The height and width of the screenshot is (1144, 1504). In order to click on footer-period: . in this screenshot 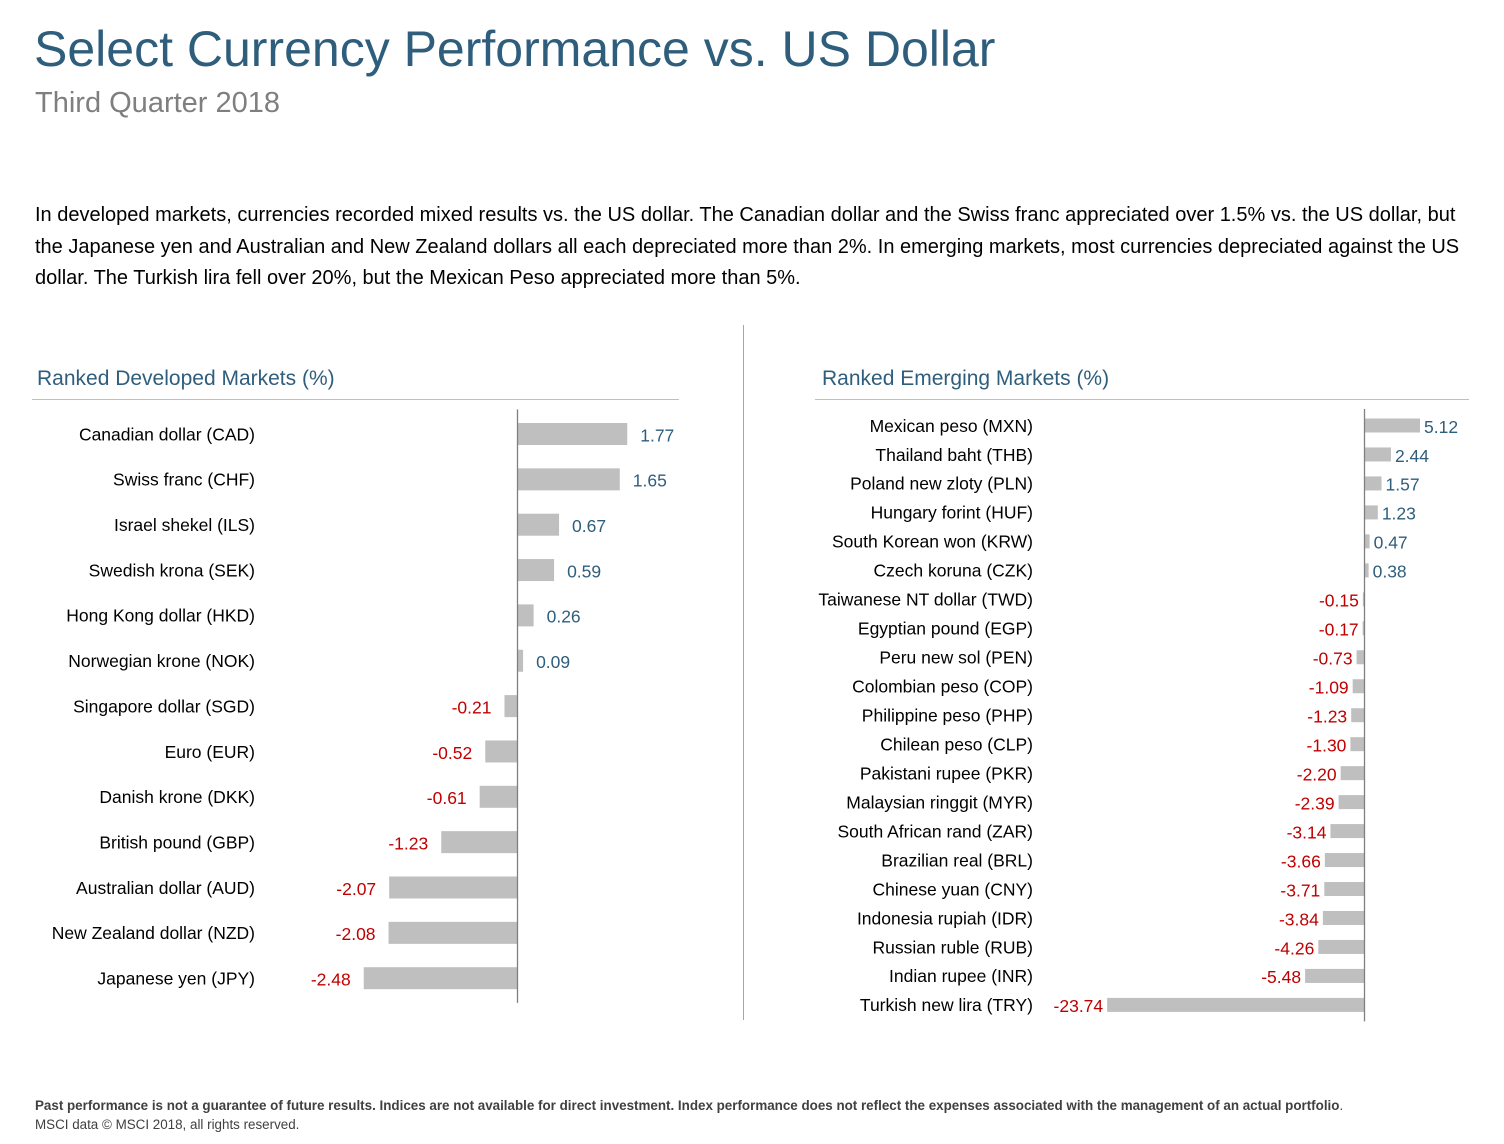, I will do `click(1341, 1105)`.